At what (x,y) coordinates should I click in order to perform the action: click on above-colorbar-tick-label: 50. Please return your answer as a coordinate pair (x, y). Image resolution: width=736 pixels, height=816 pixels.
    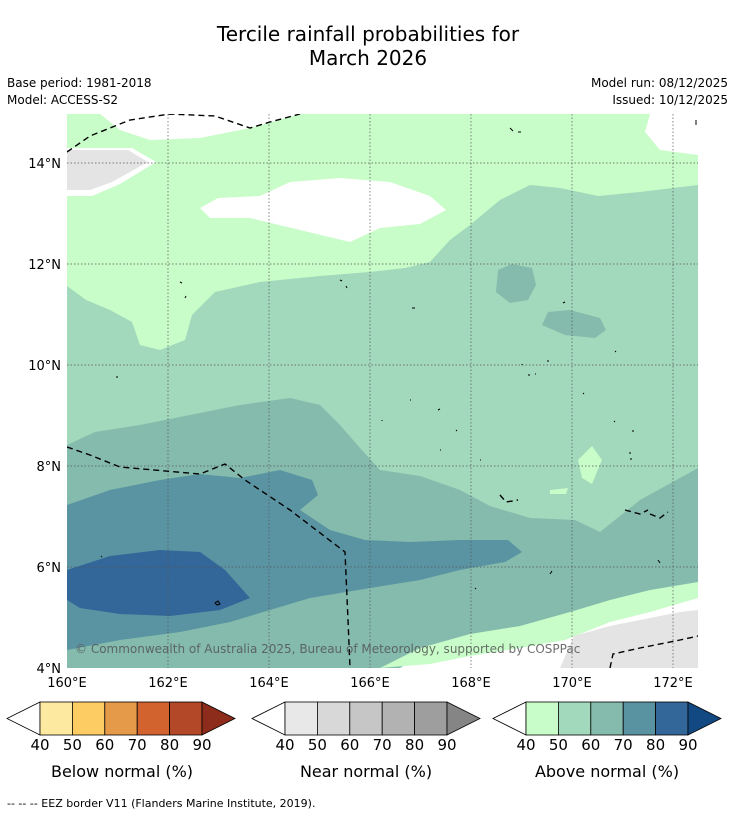
    Looking at the image, I should click on (558, 745).